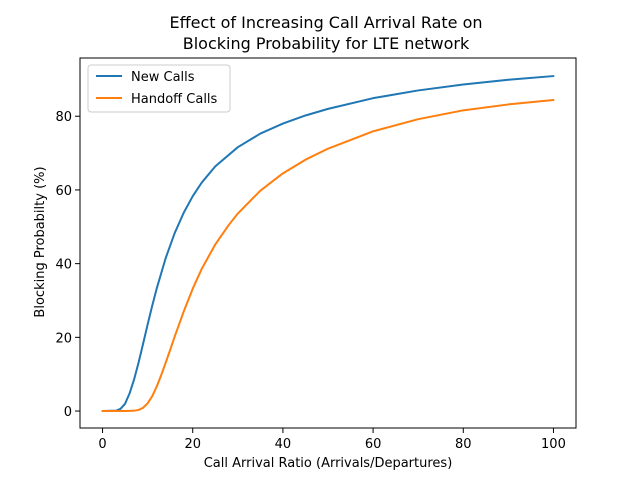  I want to click on chart-title-line-2: Blocking Probability for LTE network, so click(326, 43).